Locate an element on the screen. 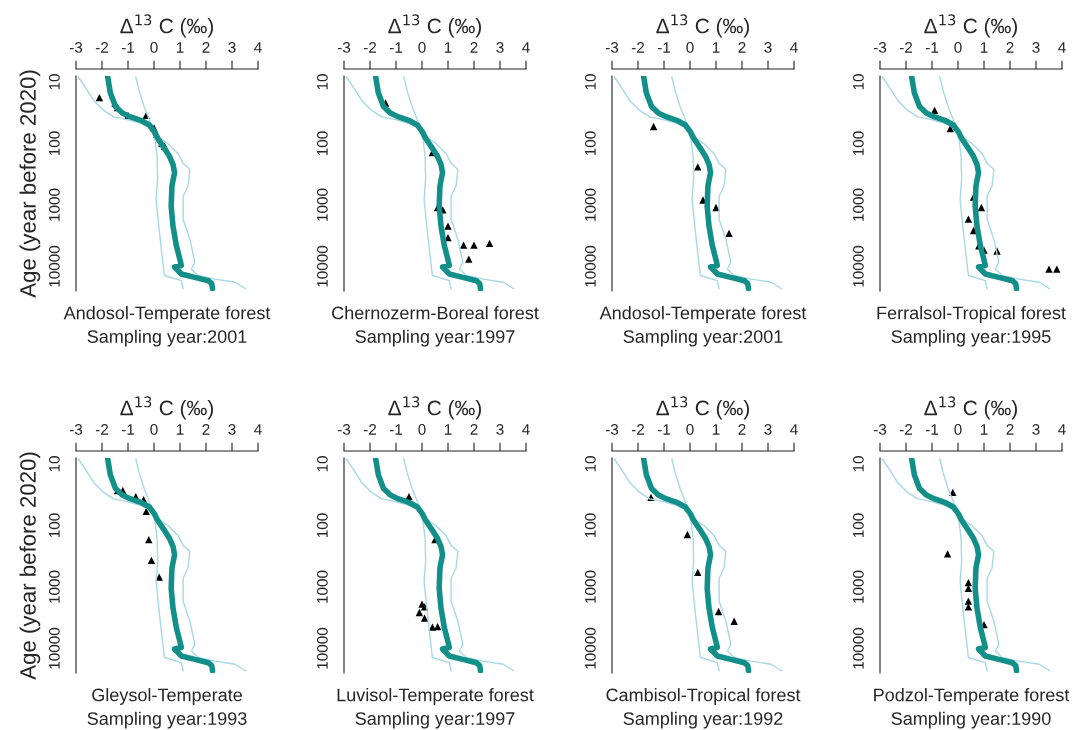 The height and width of the screenshot is (730, 1072). text: Sampling year:2001 is located at coordinates (703, 338).